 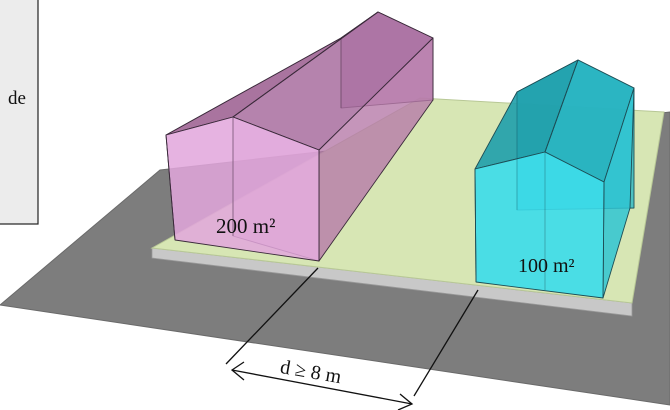 I want to click on small-building, so click(x=554, y=179).